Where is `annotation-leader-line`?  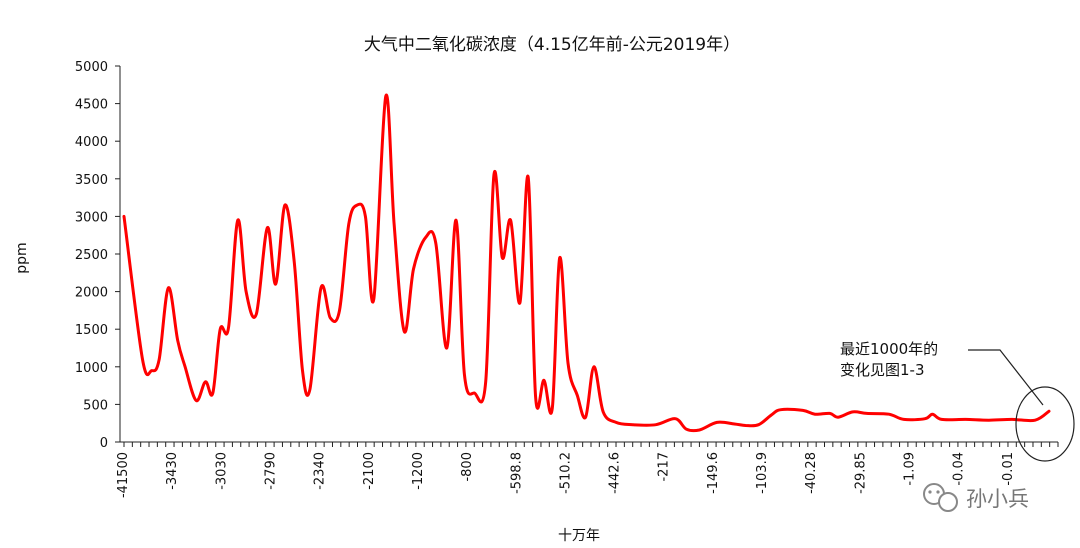
annotation-leader-line is located at coordinates (1006, 377).